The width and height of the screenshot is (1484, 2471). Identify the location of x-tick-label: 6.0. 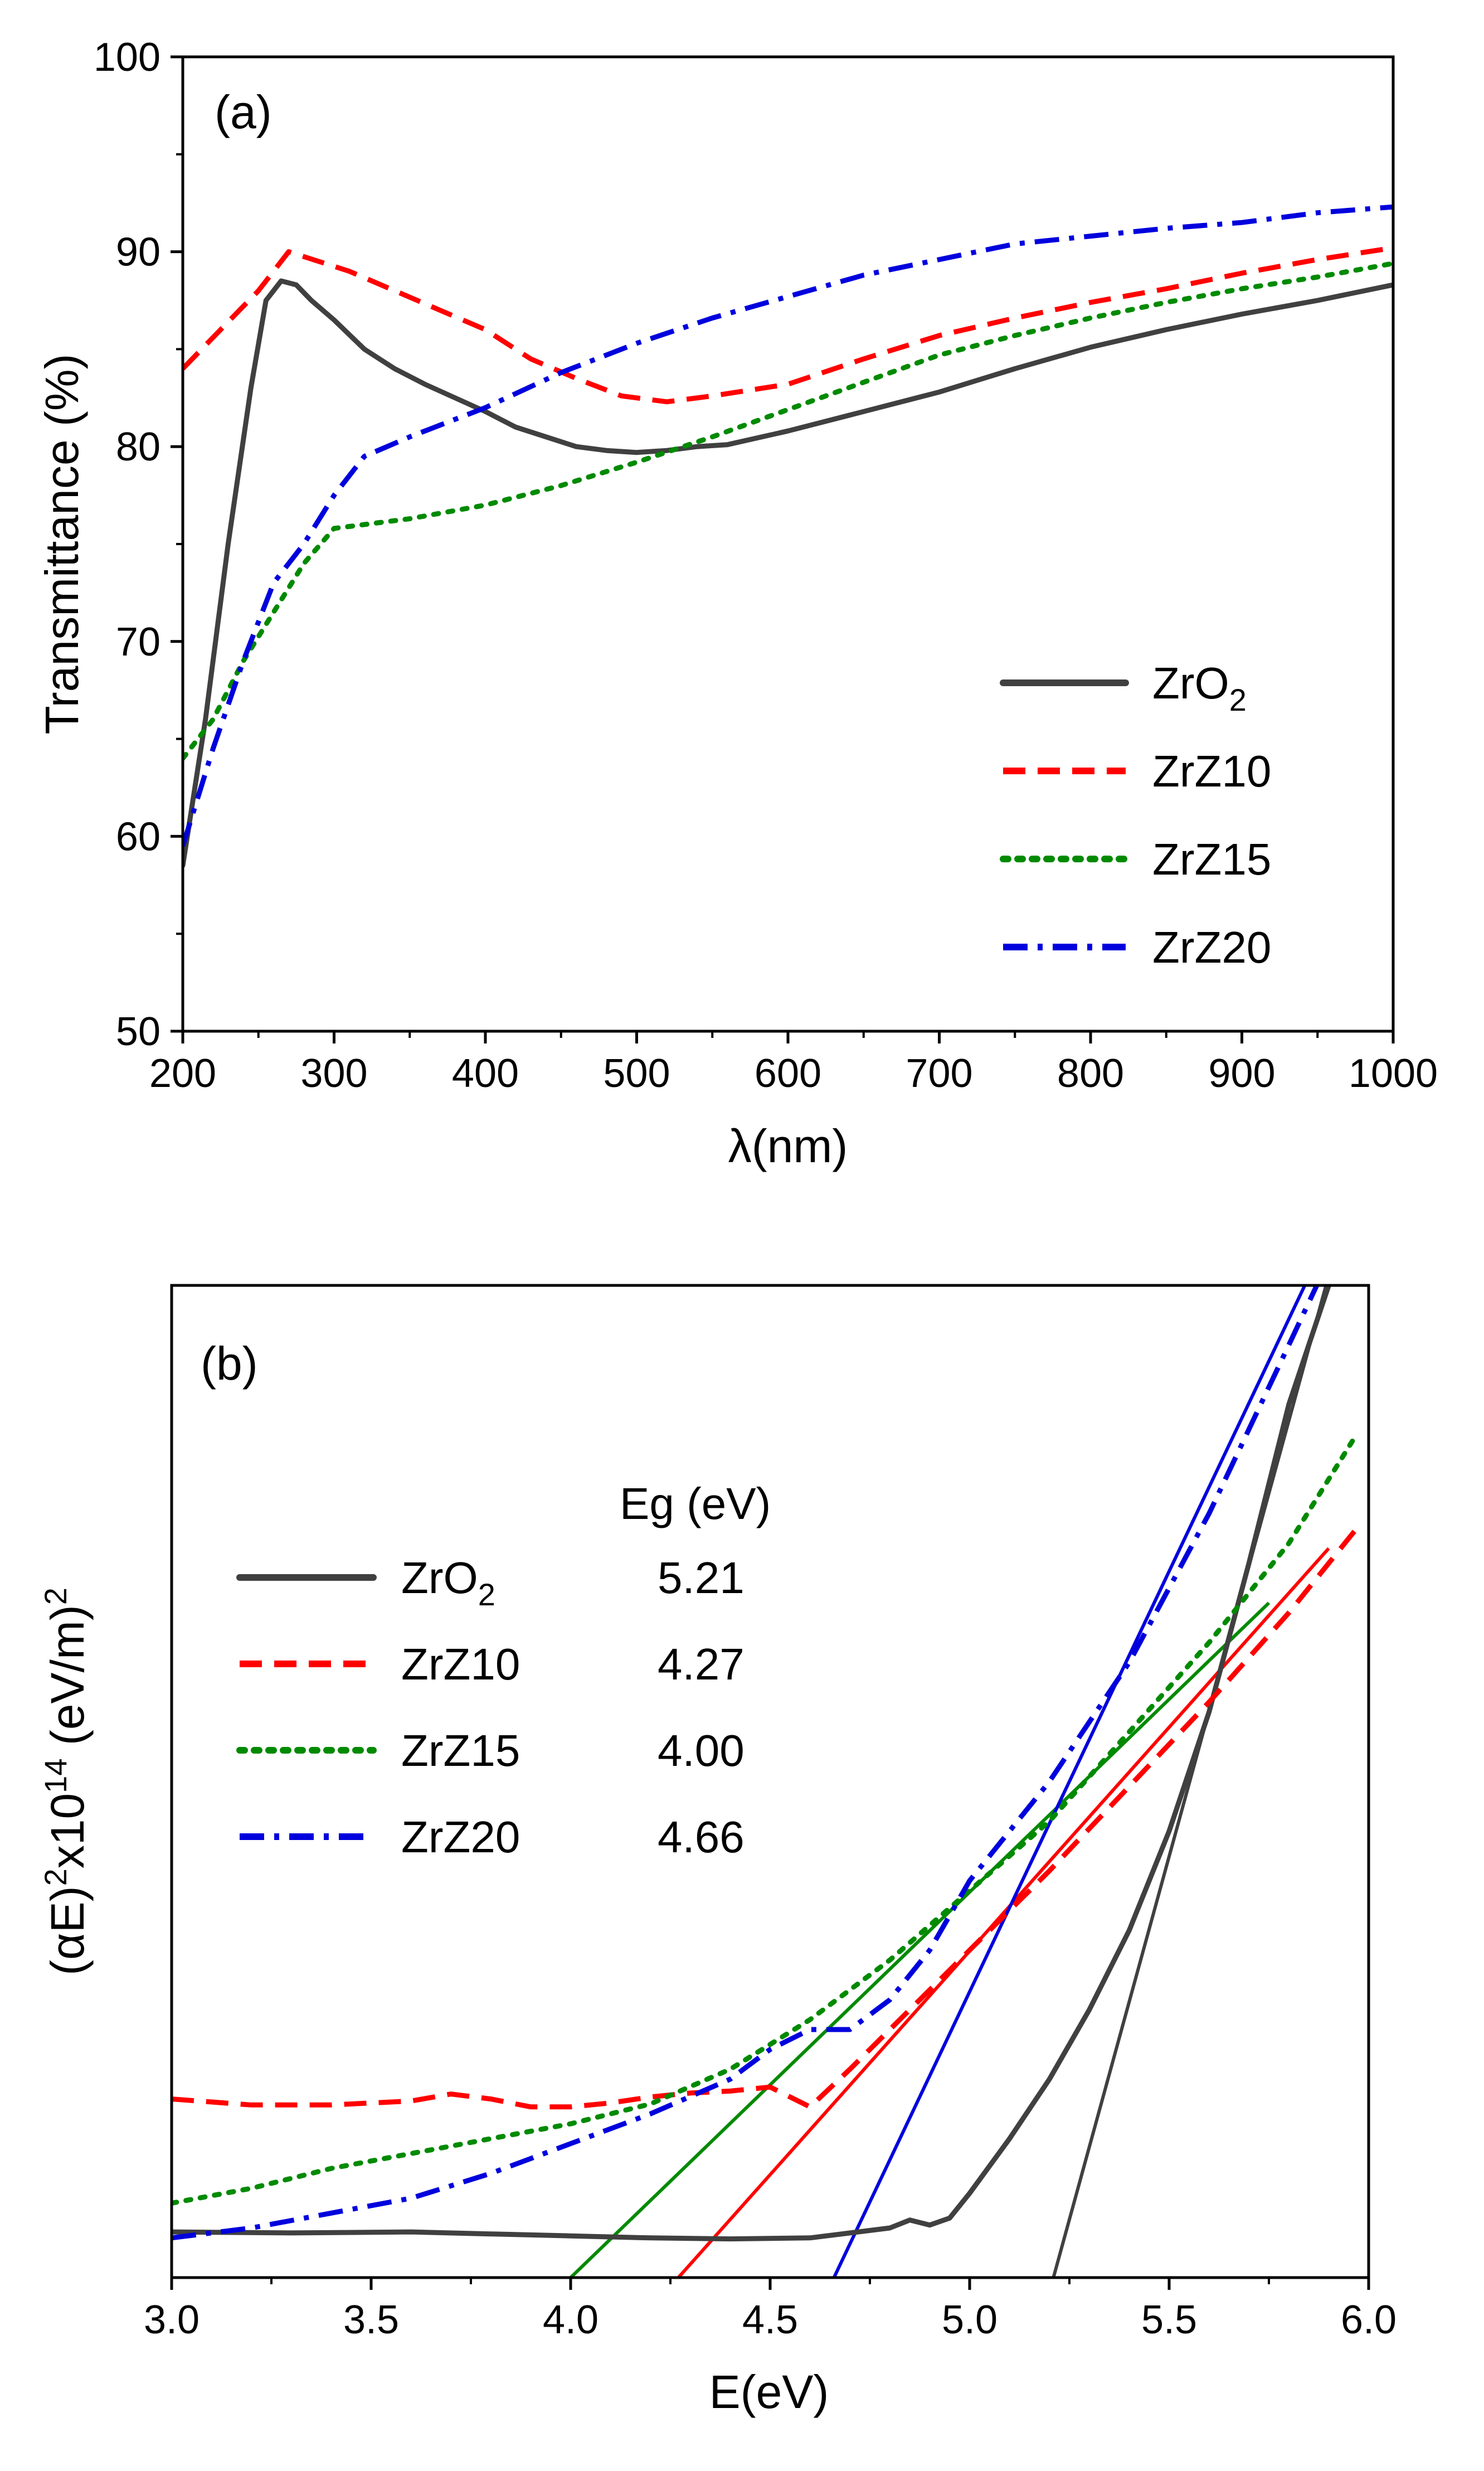
(1369, 2320).